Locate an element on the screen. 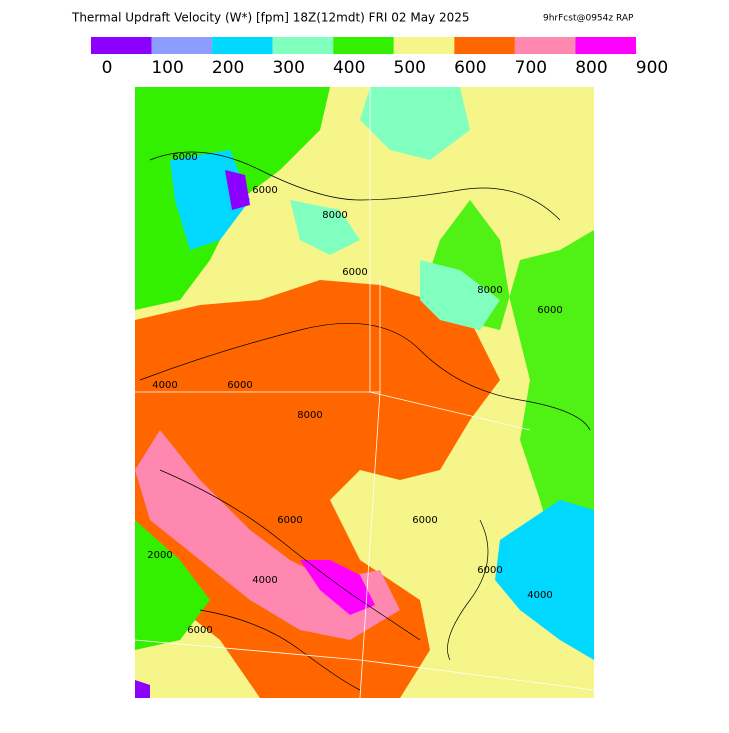  colorbar-label: 300 is located at coordinates (288, 68).